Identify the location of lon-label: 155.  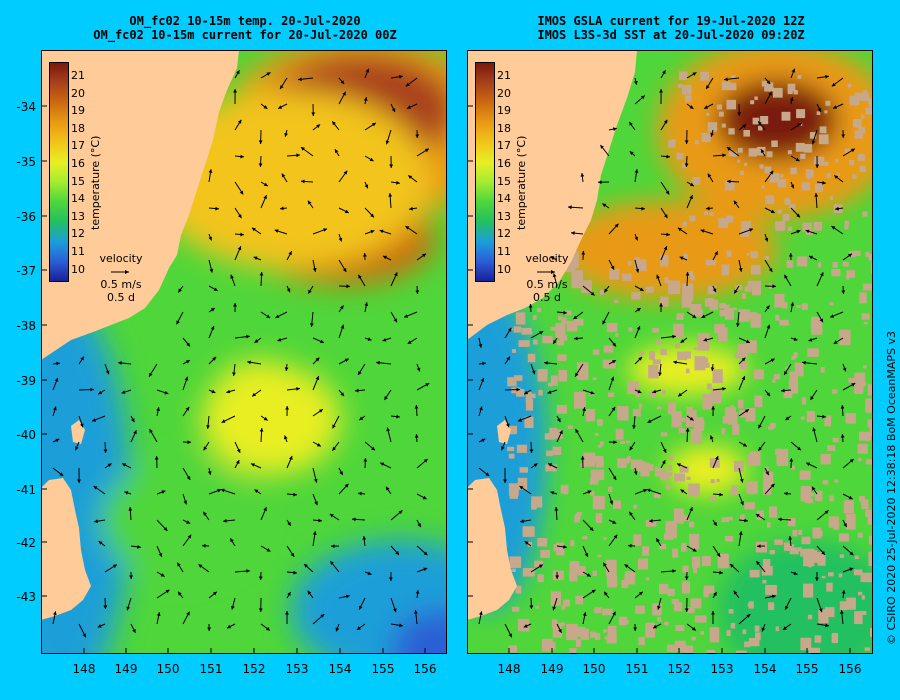
(383, 669).